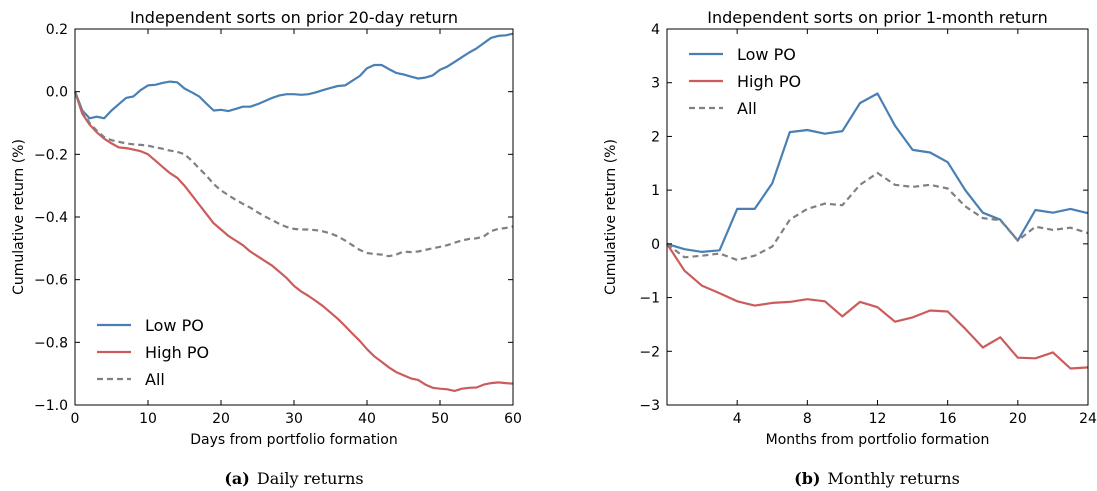 This screenshot has height=491, width=1097. I want to click on x-axis-label: Days from portfolio formation, so click(293, 440).